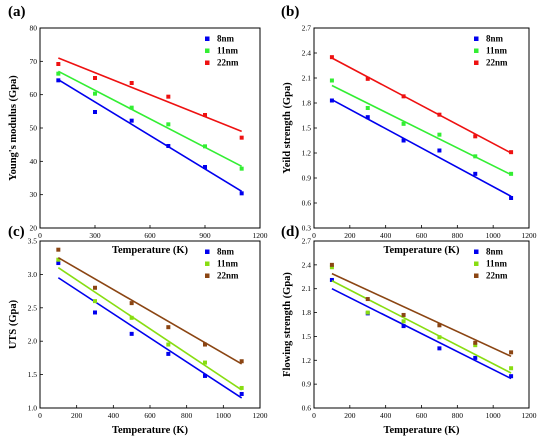 The image size is (550, 439). I want to click on y-tick-label: 0.9, so click(307, 384).